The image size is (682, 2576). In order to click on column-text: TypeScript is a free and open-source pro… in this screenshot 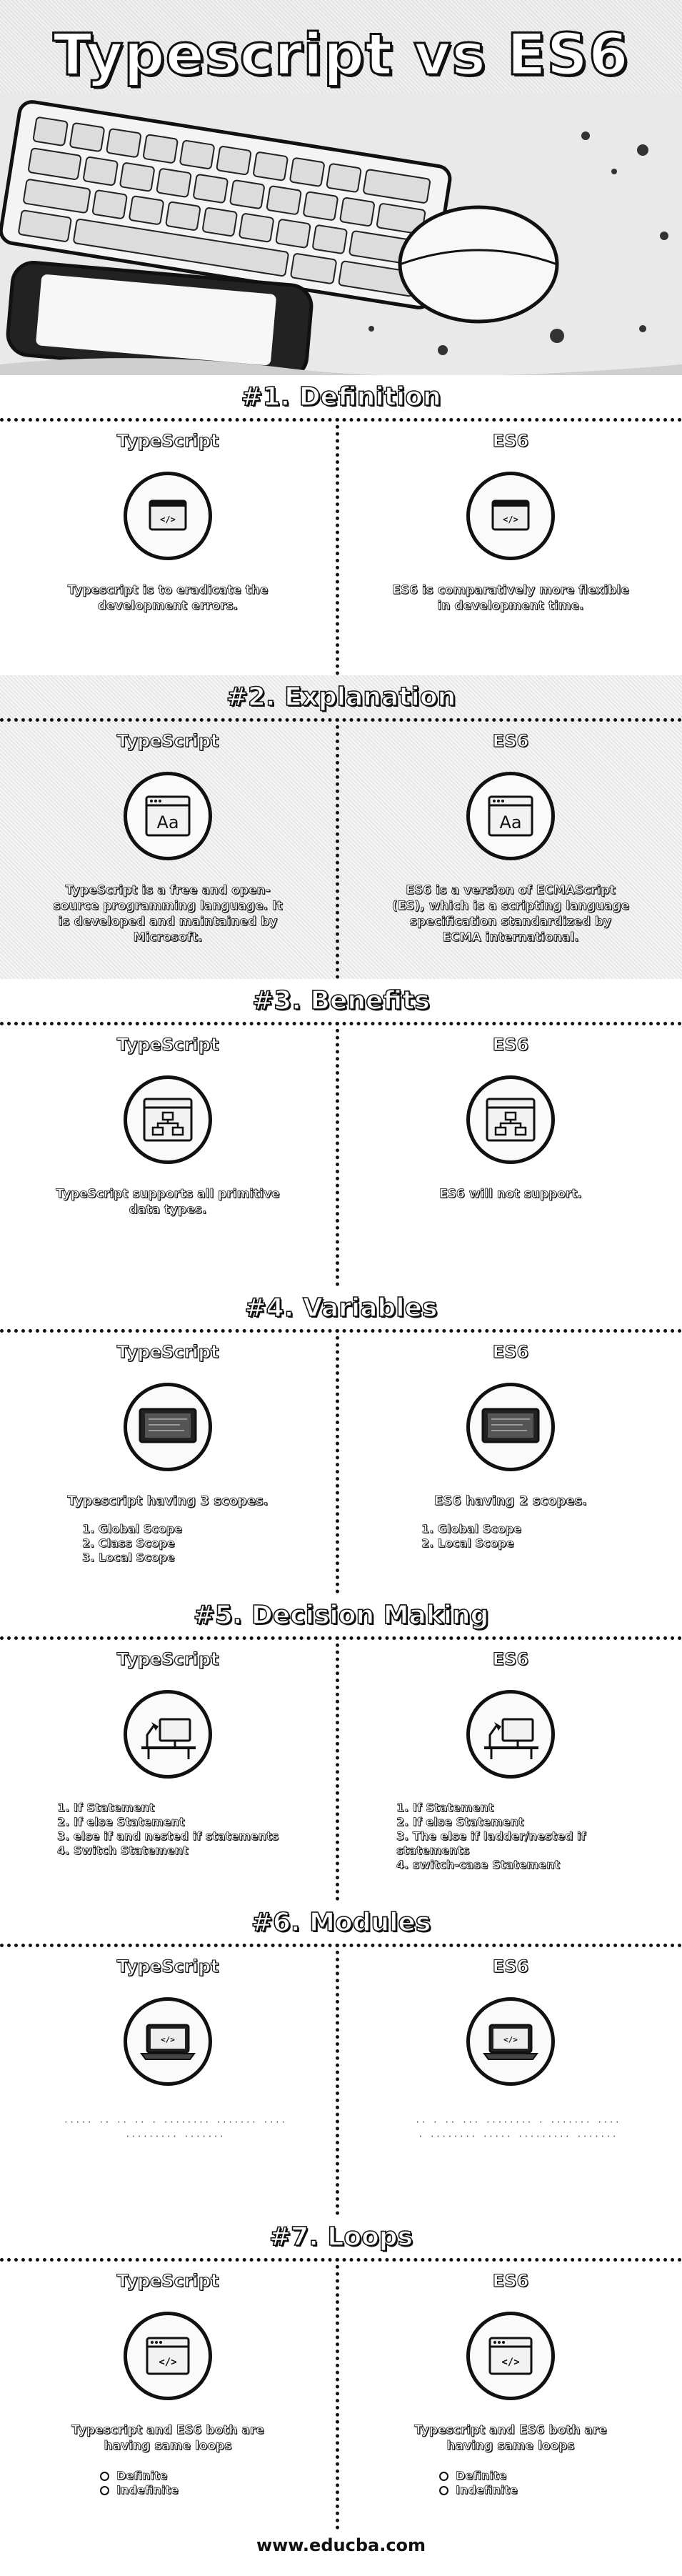, I will do `click(168, 914)`.